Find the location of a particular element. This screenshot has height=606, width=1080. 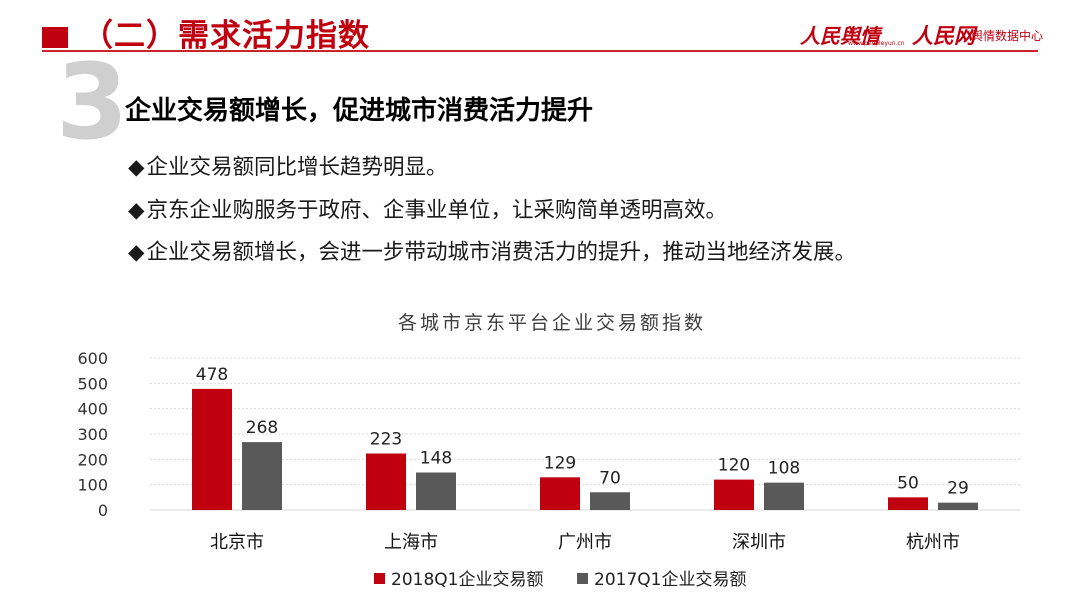

data-label: 129 is located at coordinates (560, 463).